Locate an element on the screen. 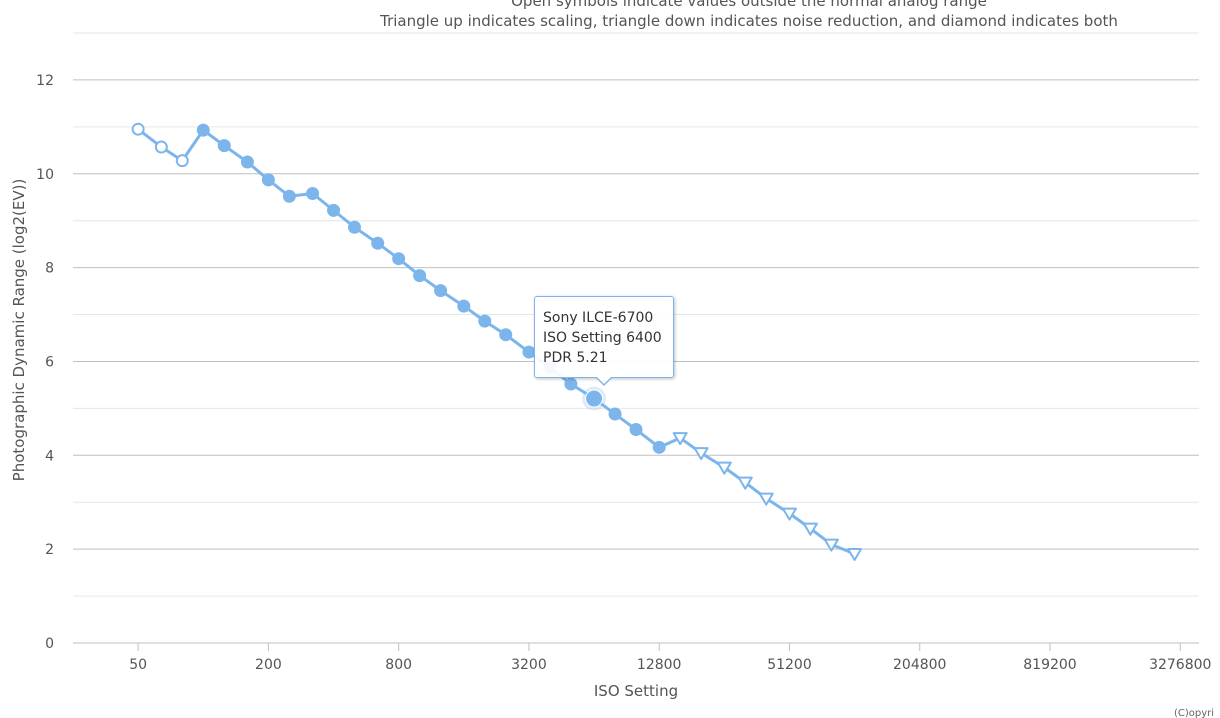 The image size is (1220, 718). y-axis: 0 2 4 6 8 10 12 is located at coordinates (45, 362).